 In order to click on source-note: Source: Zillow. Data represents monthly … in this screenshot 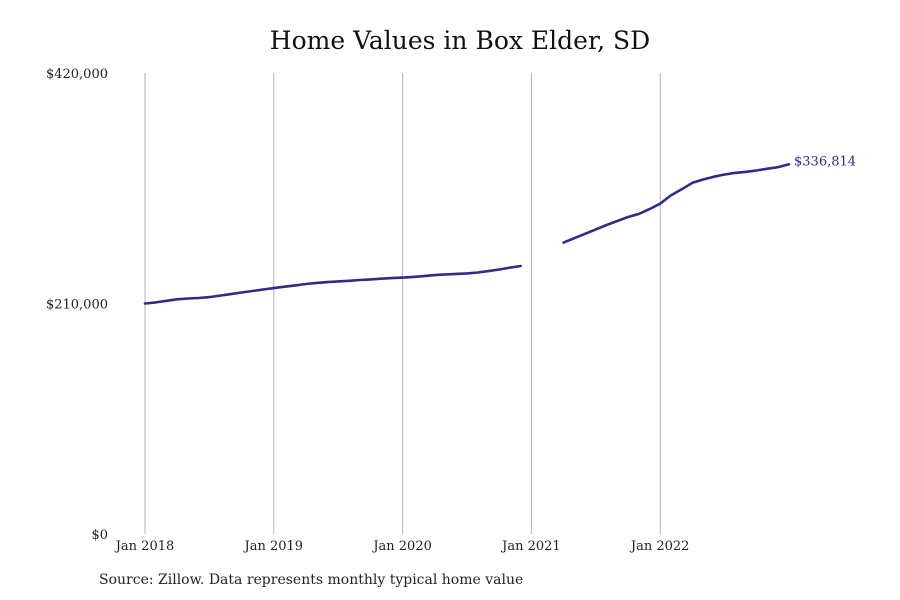, I will do `click(311, 580)`.